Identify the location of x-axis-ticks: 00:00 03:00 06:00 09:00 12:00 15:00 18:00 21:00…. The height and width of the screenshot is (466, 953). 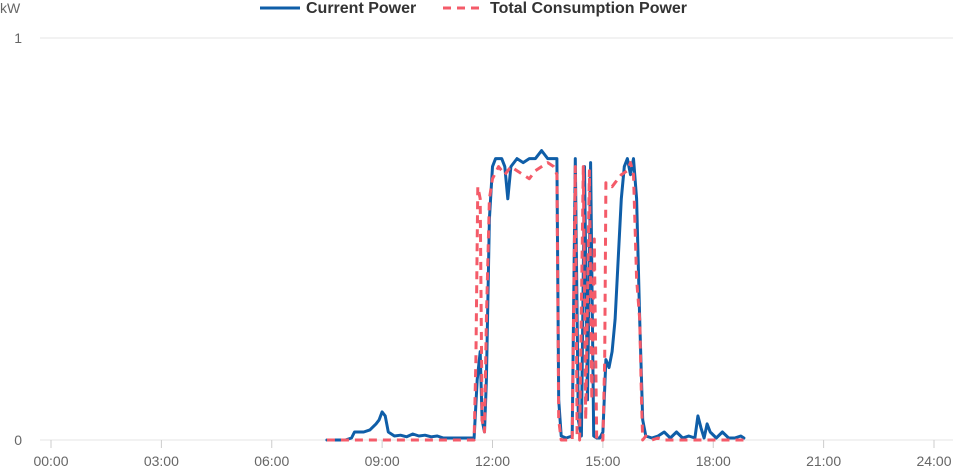
(492, 453).